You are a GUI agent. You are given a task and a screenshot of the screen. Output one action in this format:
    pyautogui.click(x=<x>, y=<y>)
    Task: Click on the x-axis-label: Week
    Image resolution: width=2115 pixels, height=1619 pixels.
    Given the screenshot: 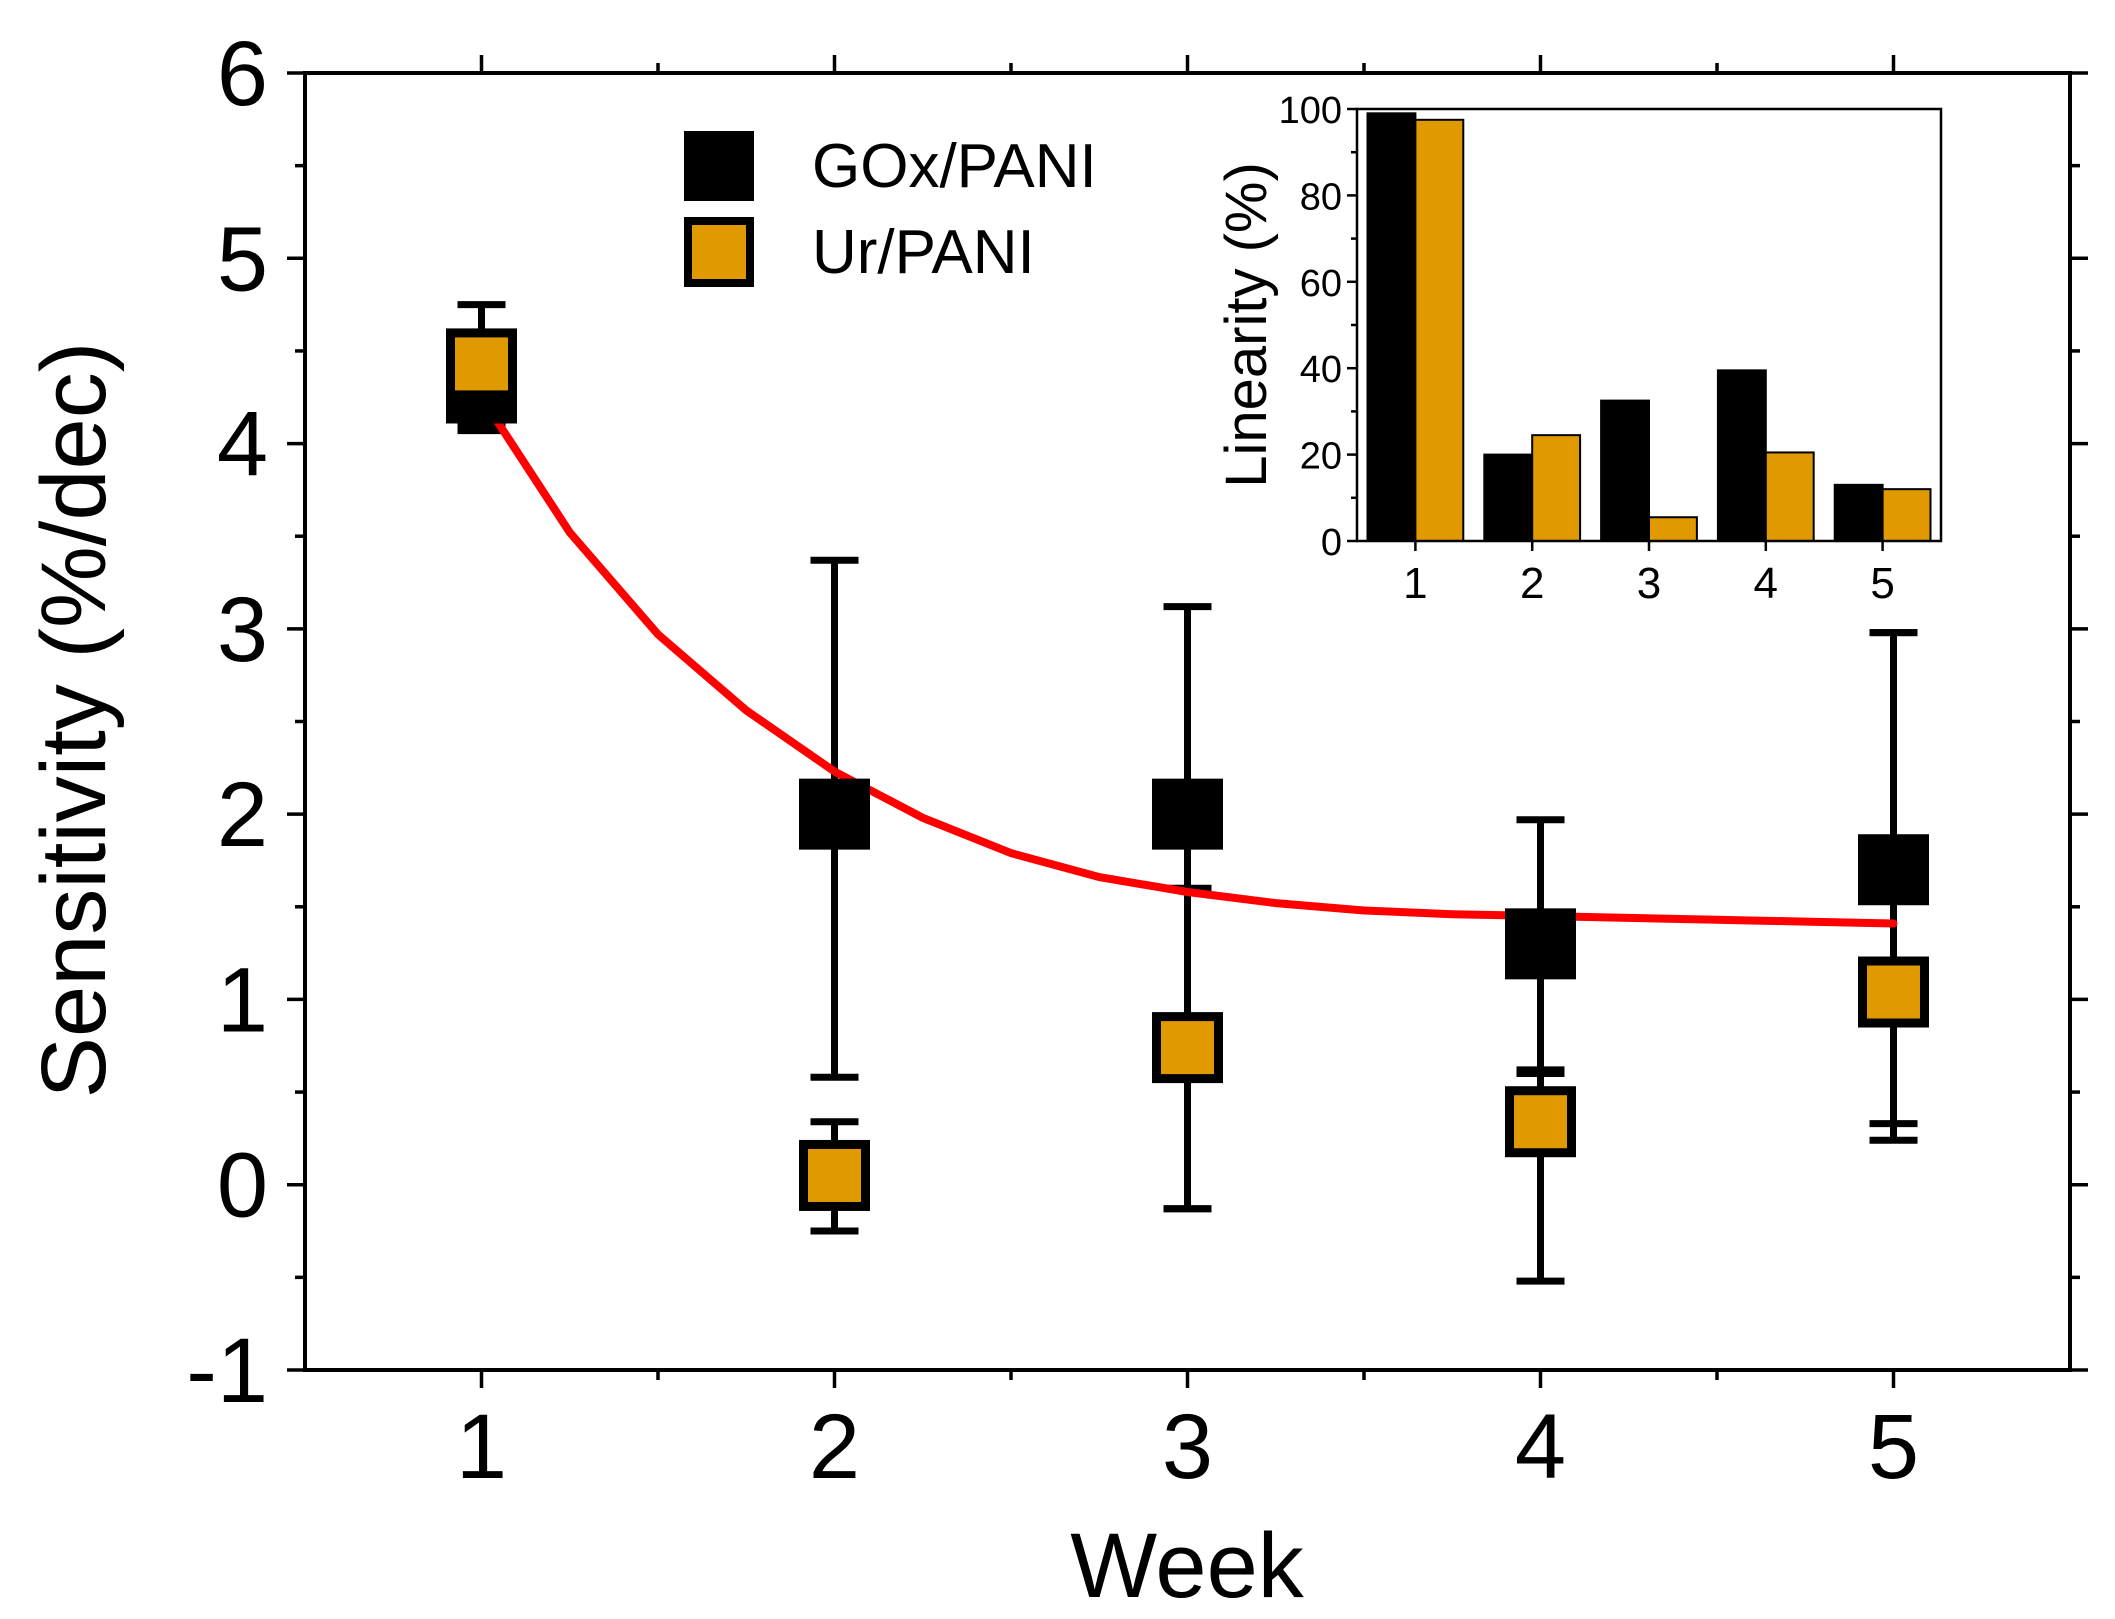 What is the action you would take?
    pyautogui.click(x=1187, y=1566)
    